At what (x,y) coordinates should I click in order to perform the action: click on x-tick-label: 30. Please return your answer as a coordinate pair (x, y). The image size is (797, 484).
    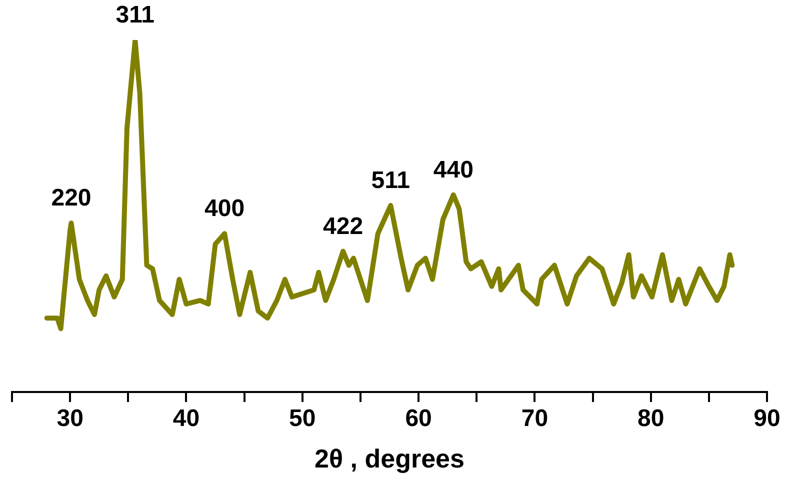
    Looking at the image, I should click on (70, 418).